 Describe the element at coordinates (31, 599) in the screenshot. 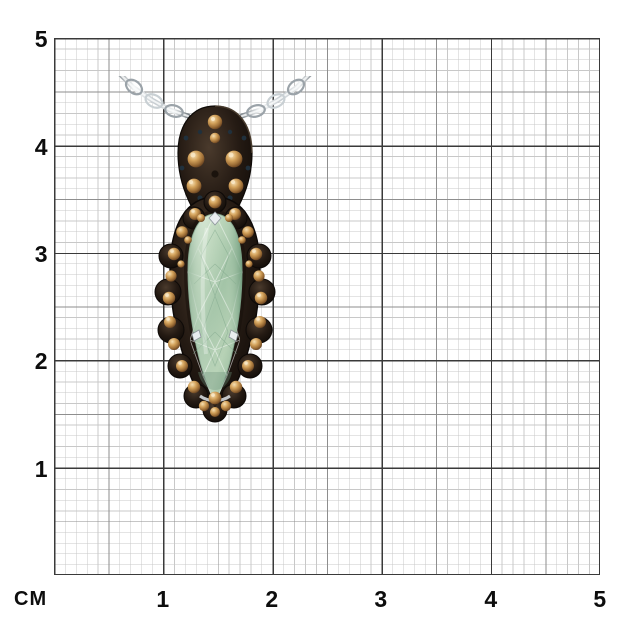

I see `unit-label: CM` at that location.